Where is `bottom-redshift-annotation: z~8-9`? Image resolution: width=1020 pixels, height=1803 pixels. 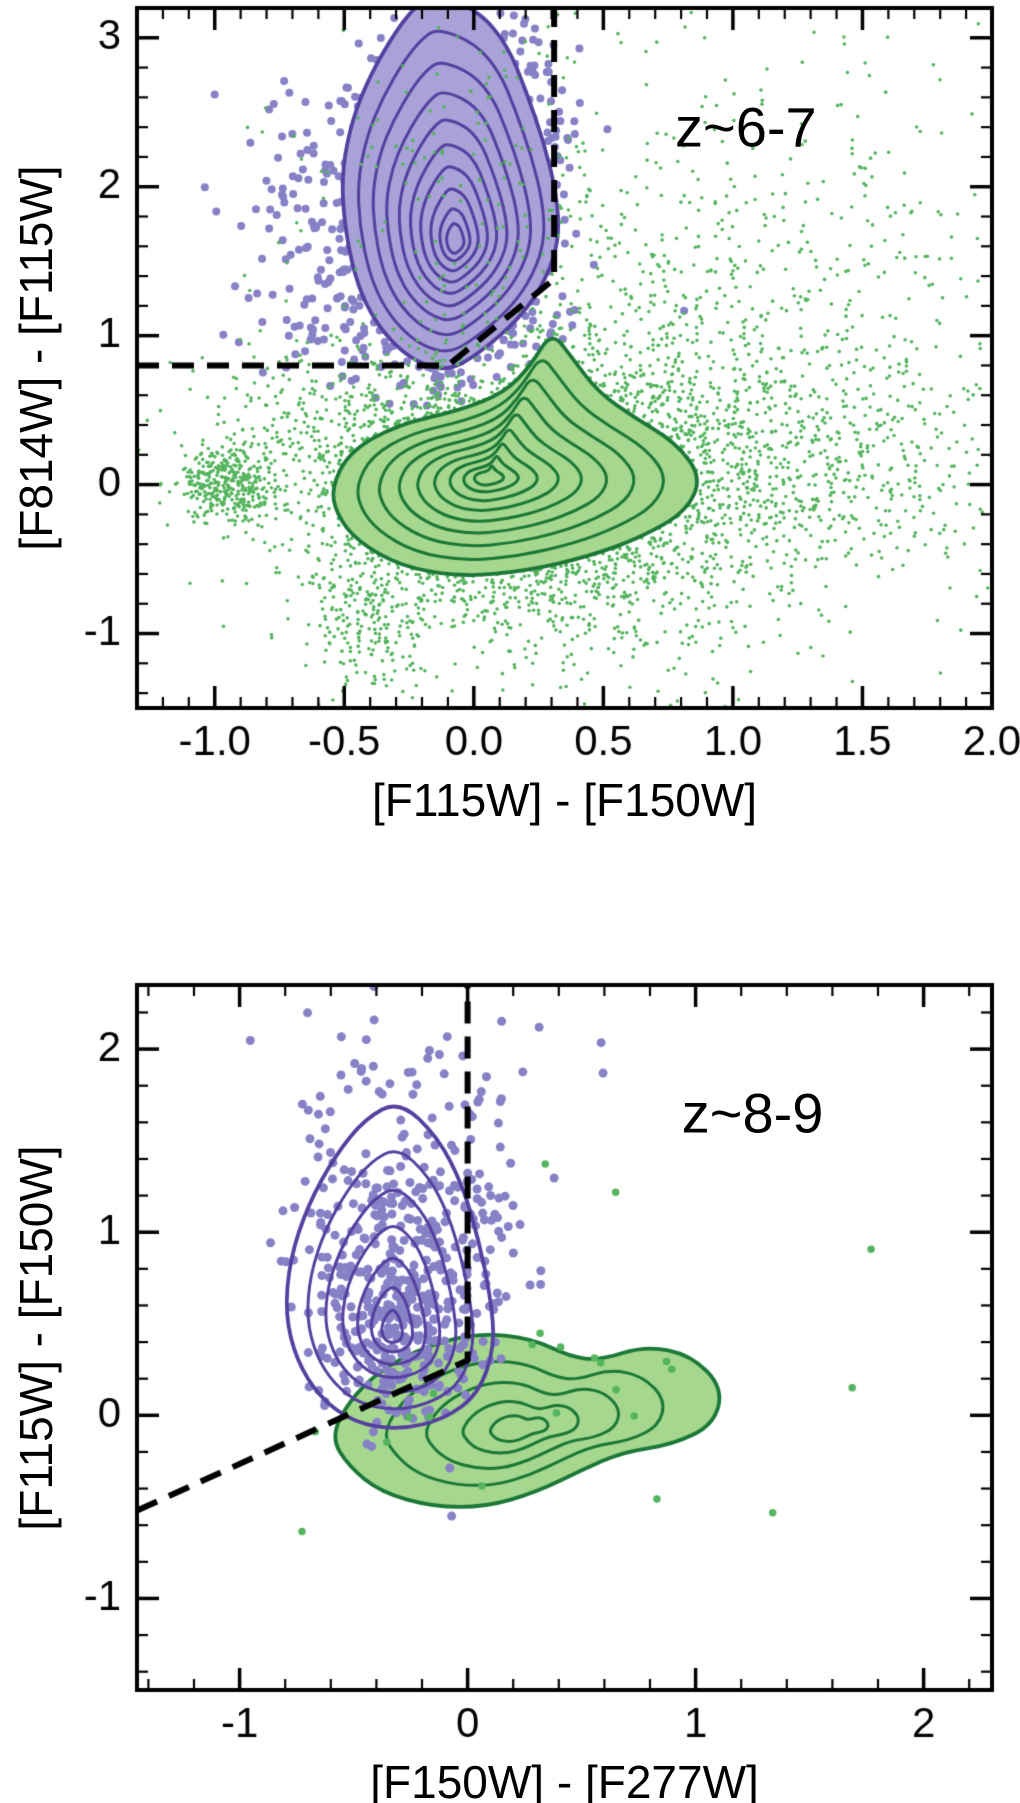 bottom-redshift-annotation: z~8-9 is located at coordinates (752, 1113).